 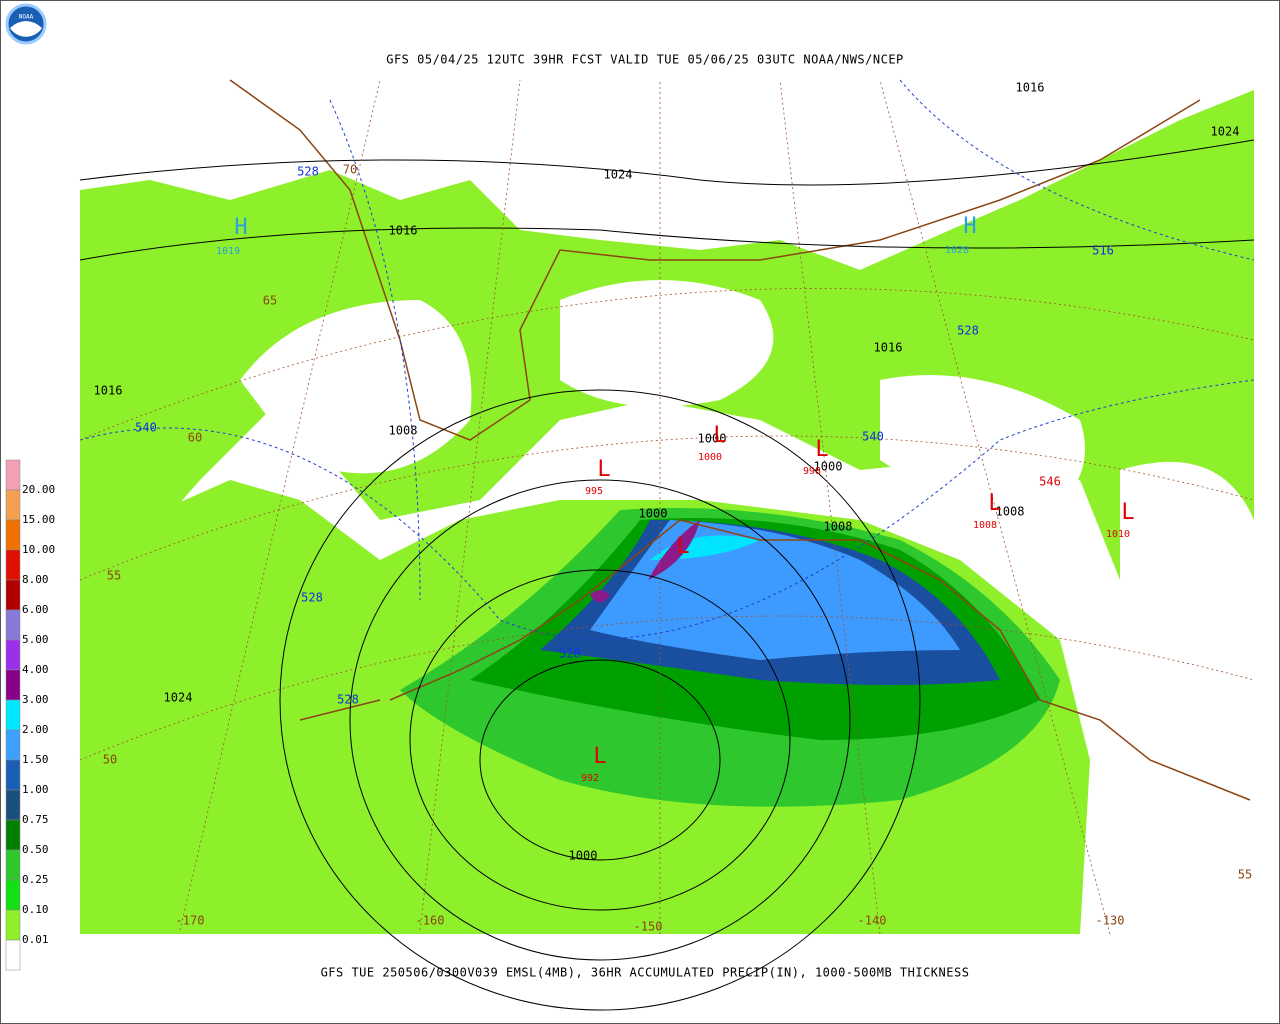 I want to click on low-pressure: 1000, so click(x=710, y=457).